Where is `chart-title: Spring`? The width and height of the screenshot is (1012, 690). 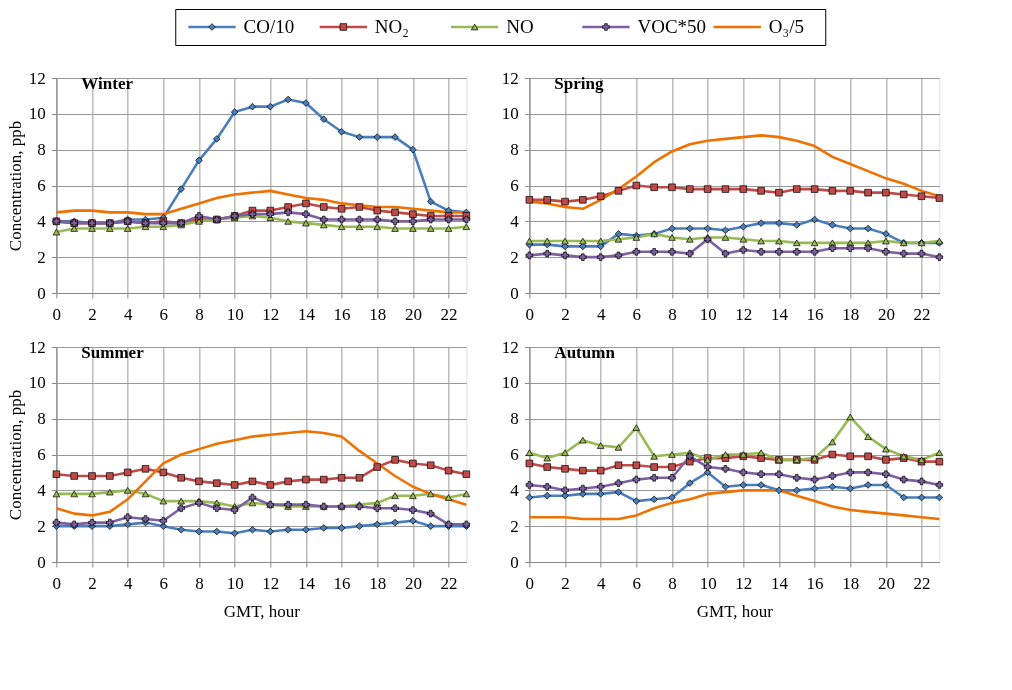 chart-title: Spring is located at coordinates (579, 83).